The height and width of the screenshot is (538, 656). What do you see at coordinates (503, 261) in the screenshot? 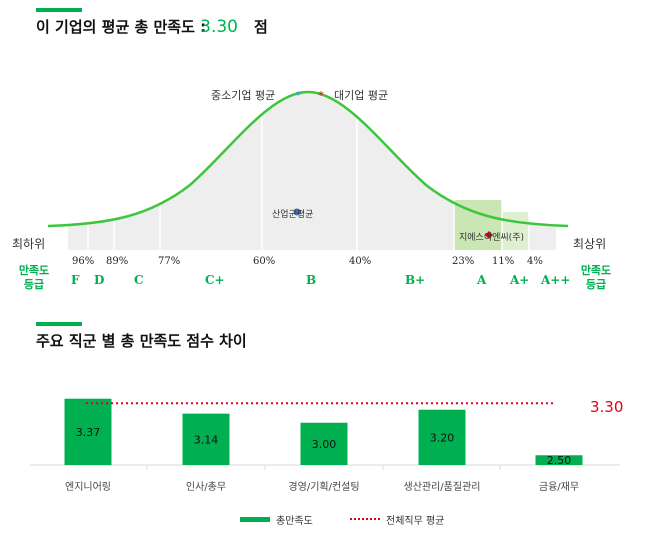
I see `percentile-label-7: 11%` at bounding box center [503, 261].